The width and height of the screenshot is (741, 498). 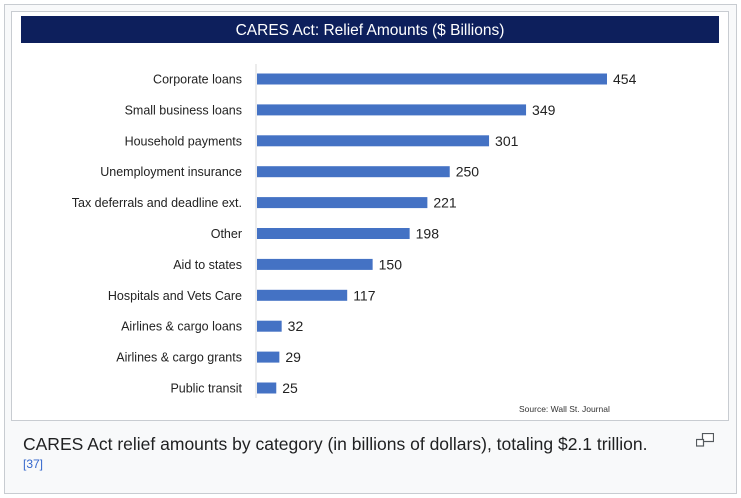 I want to click on category-label-small-business-loans: Small business loans, so click(x=183, y=110).